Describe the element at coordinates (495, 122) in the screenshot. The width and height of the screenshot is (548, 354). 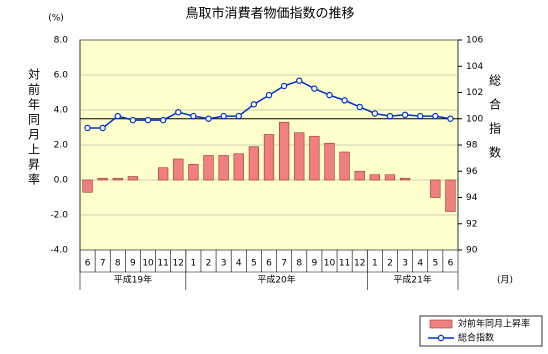
I see `y2-label: 総合指数` at that location.